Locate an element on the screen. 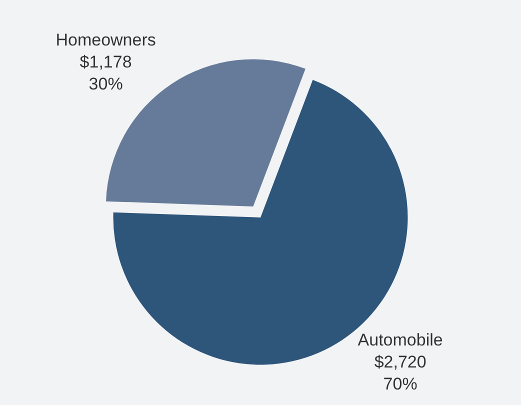  slice-label: Automobile is located at coordinates (400, 340).